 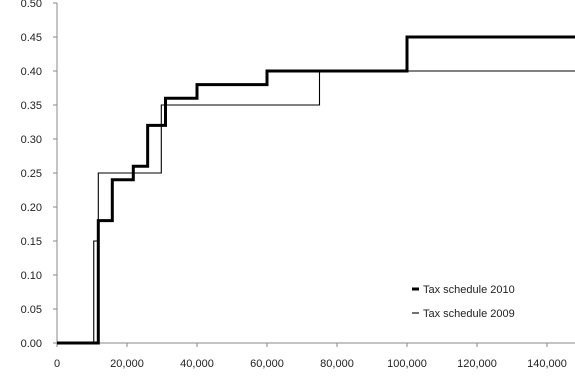 I want to click on x-tick-label: 140,000, so click(x=547, y=364).